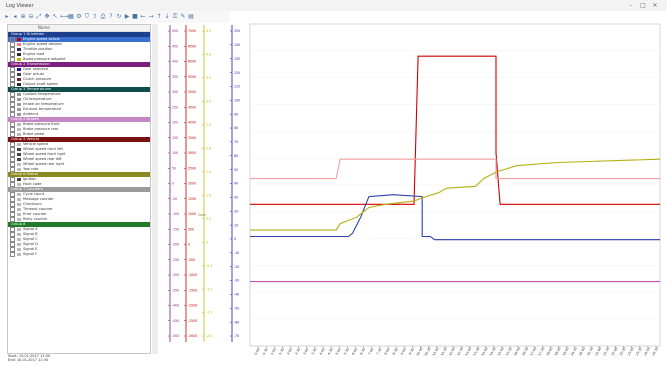 The image size is (667, 369). What do you see at coordinates (103, 16) in the screenshot?
I see `print-icon: ⎙` at bounding box center [103, 16].